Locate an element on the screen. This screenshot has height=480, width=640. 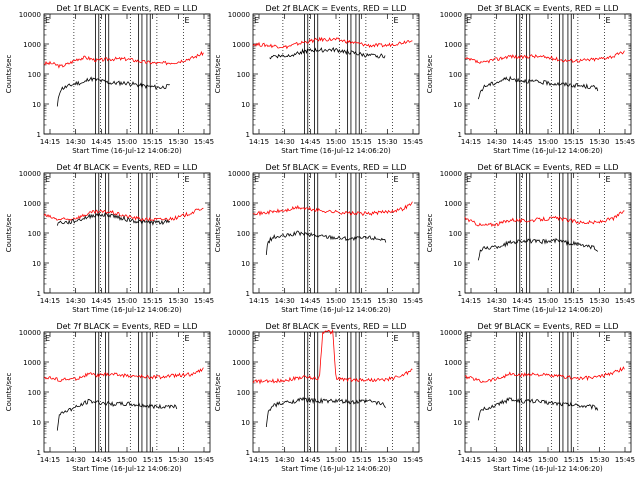
chart-title: Det 8f BLACK = Events, RED = LLD is located at coordinates (335, 326).